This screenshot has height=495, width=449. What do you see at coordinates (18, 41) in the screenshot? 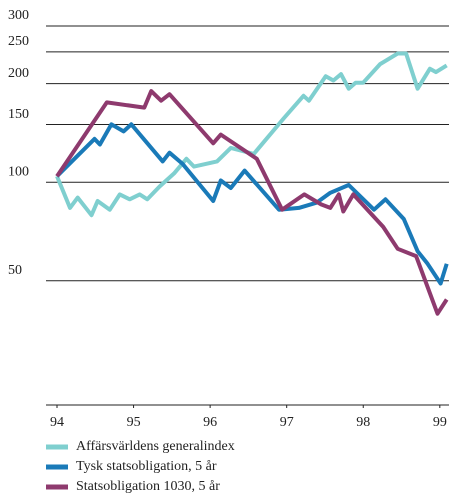
I see `y-tick-label: 250` at bounding box center [18, 41].